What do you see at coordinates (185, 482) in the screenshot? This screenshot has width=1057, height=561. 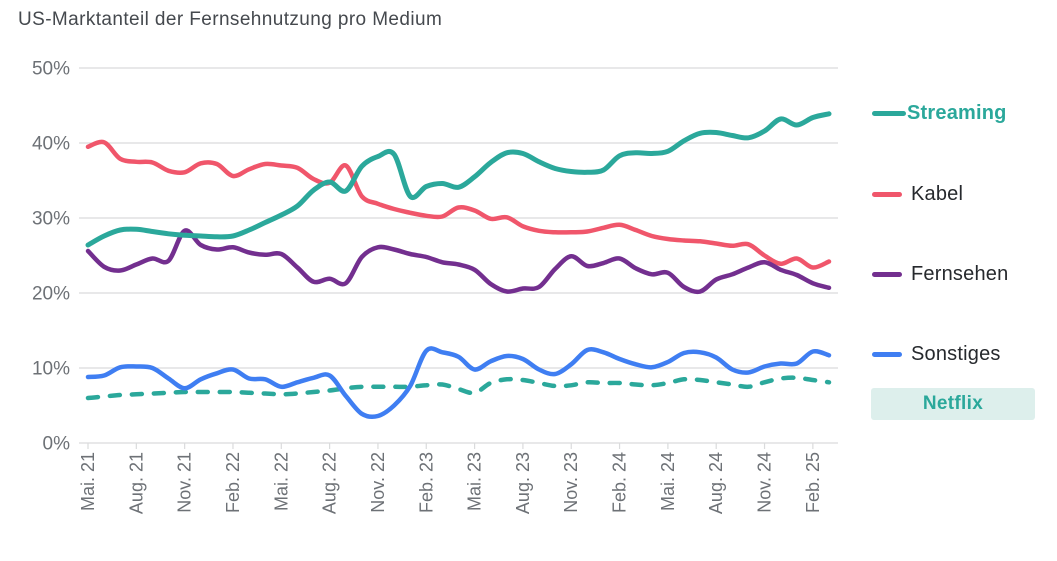 I see `x-axis-label: Nov. 21` at bounding box center [185, 482].